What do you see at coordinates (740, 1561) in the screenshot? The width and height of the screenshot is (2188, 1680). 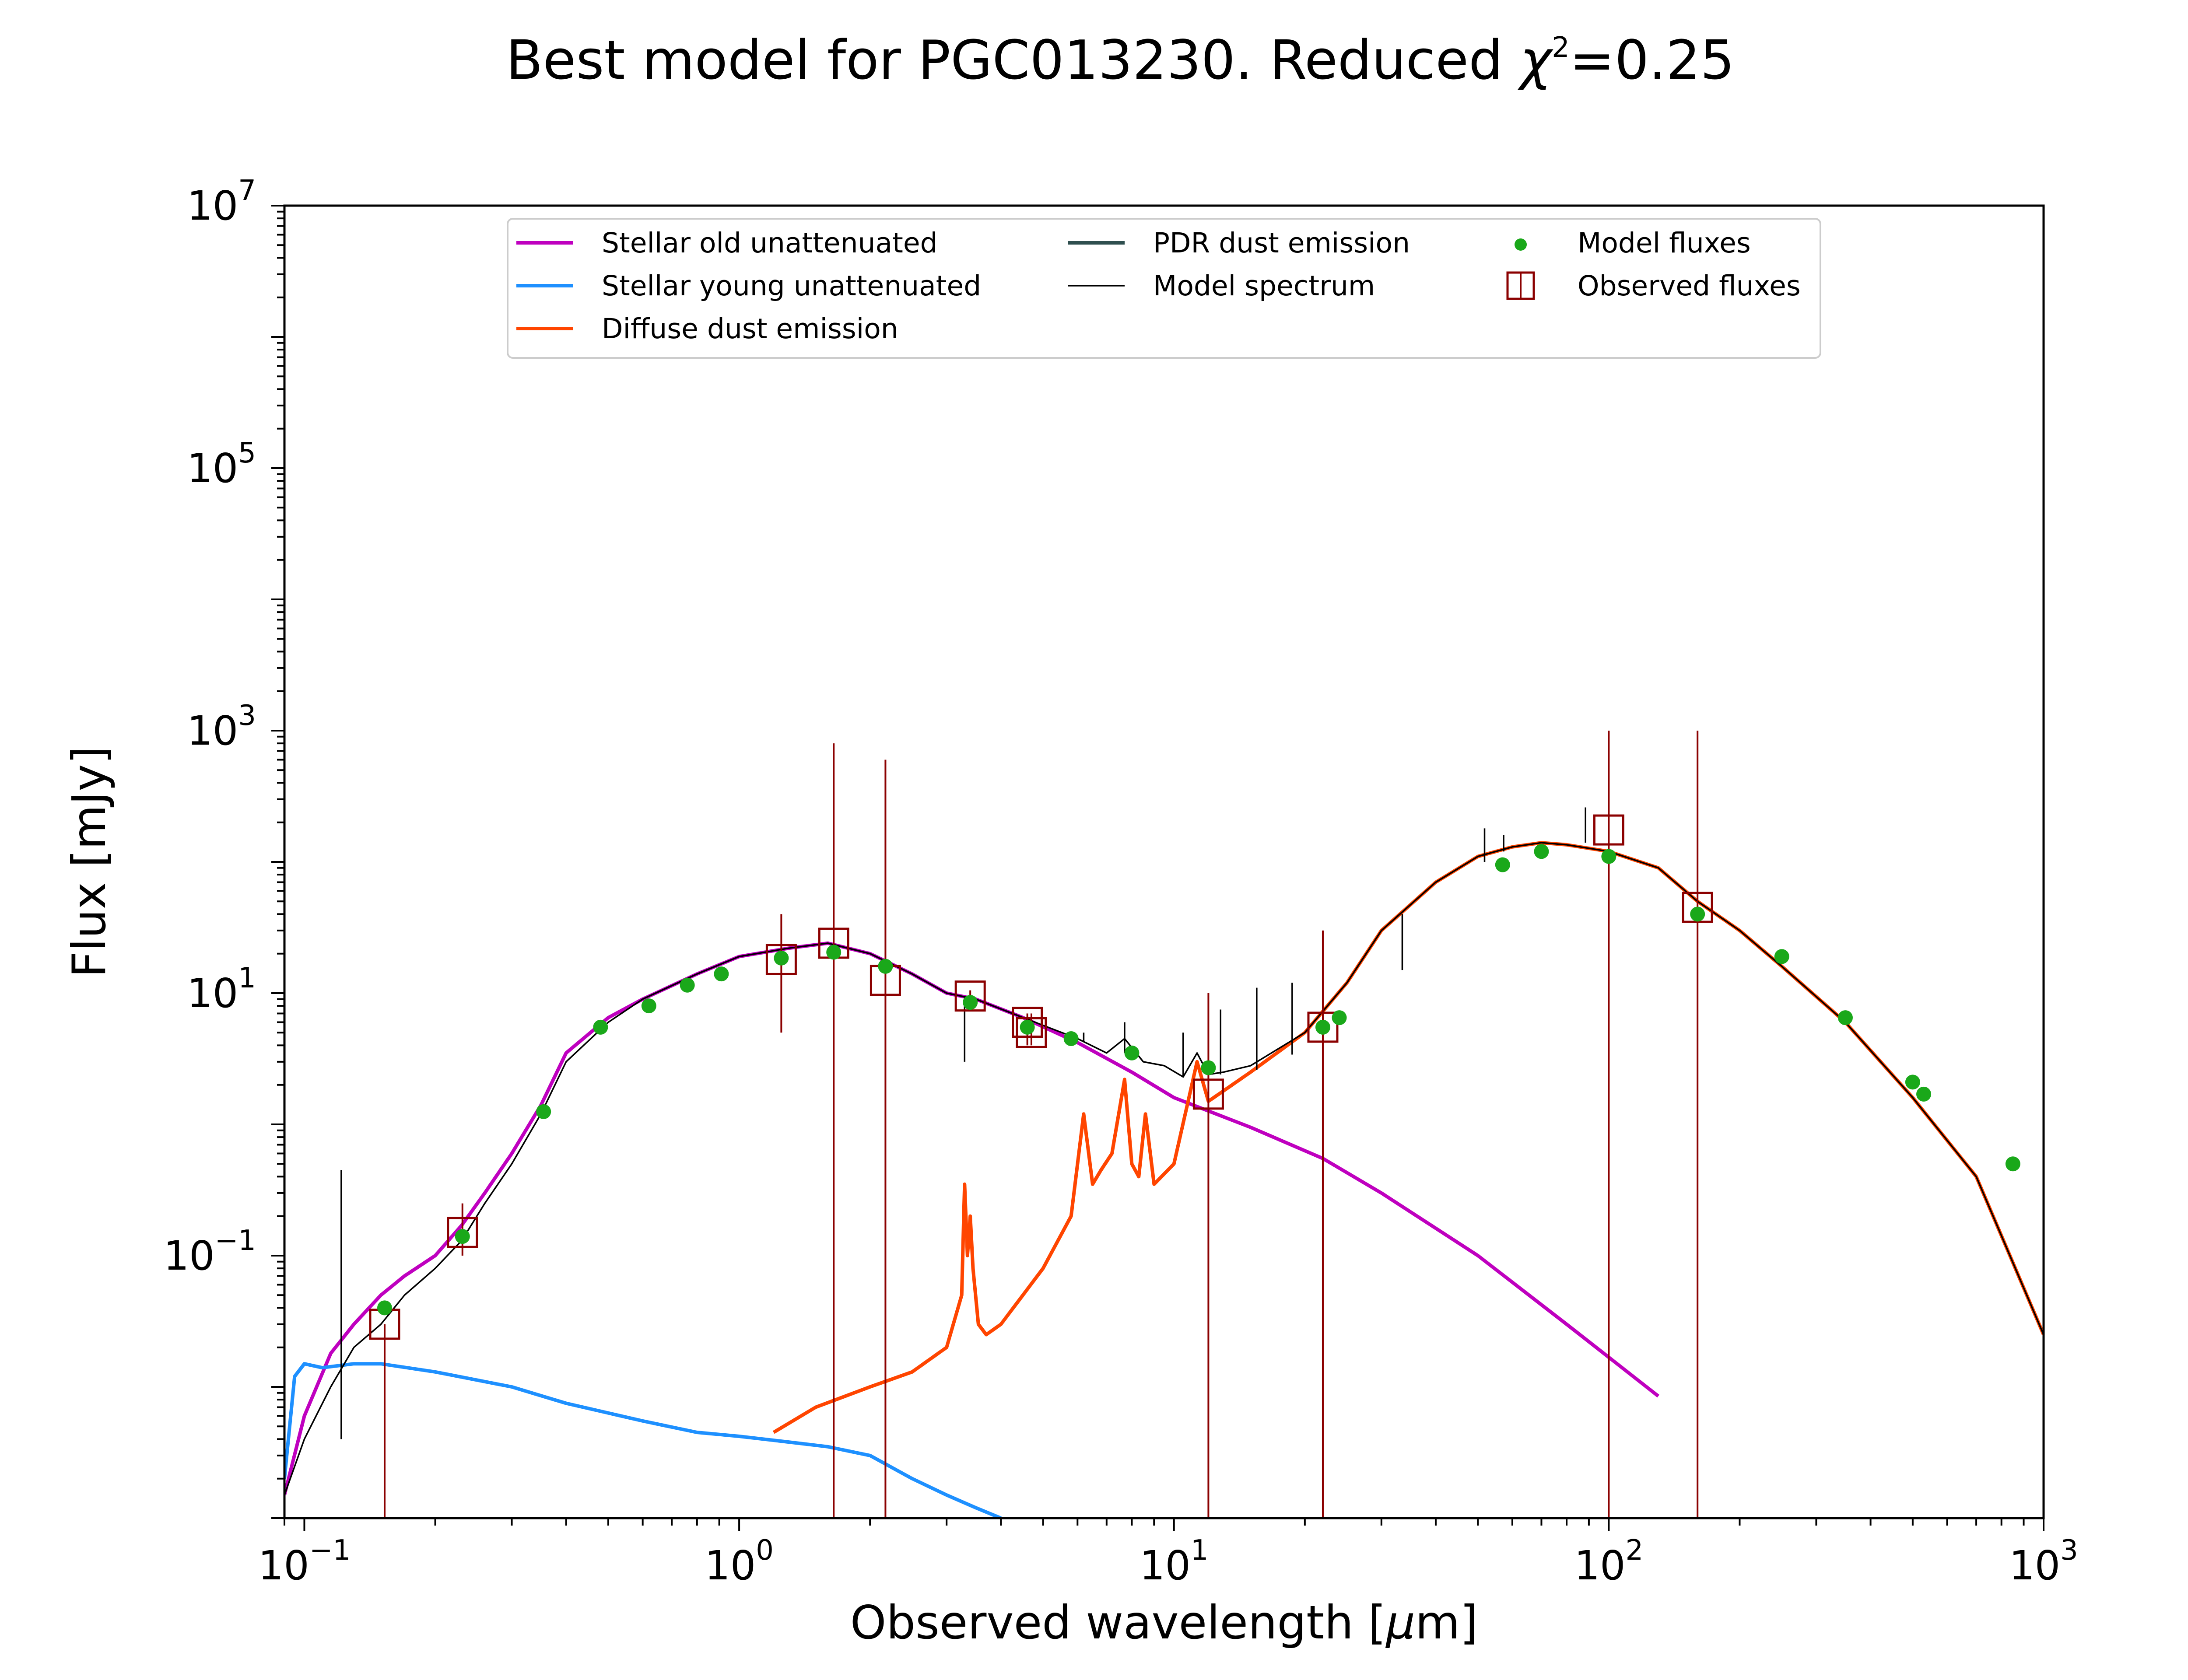 I see `x-tick-label: 10⁰` at bounding box center [740, 1561].